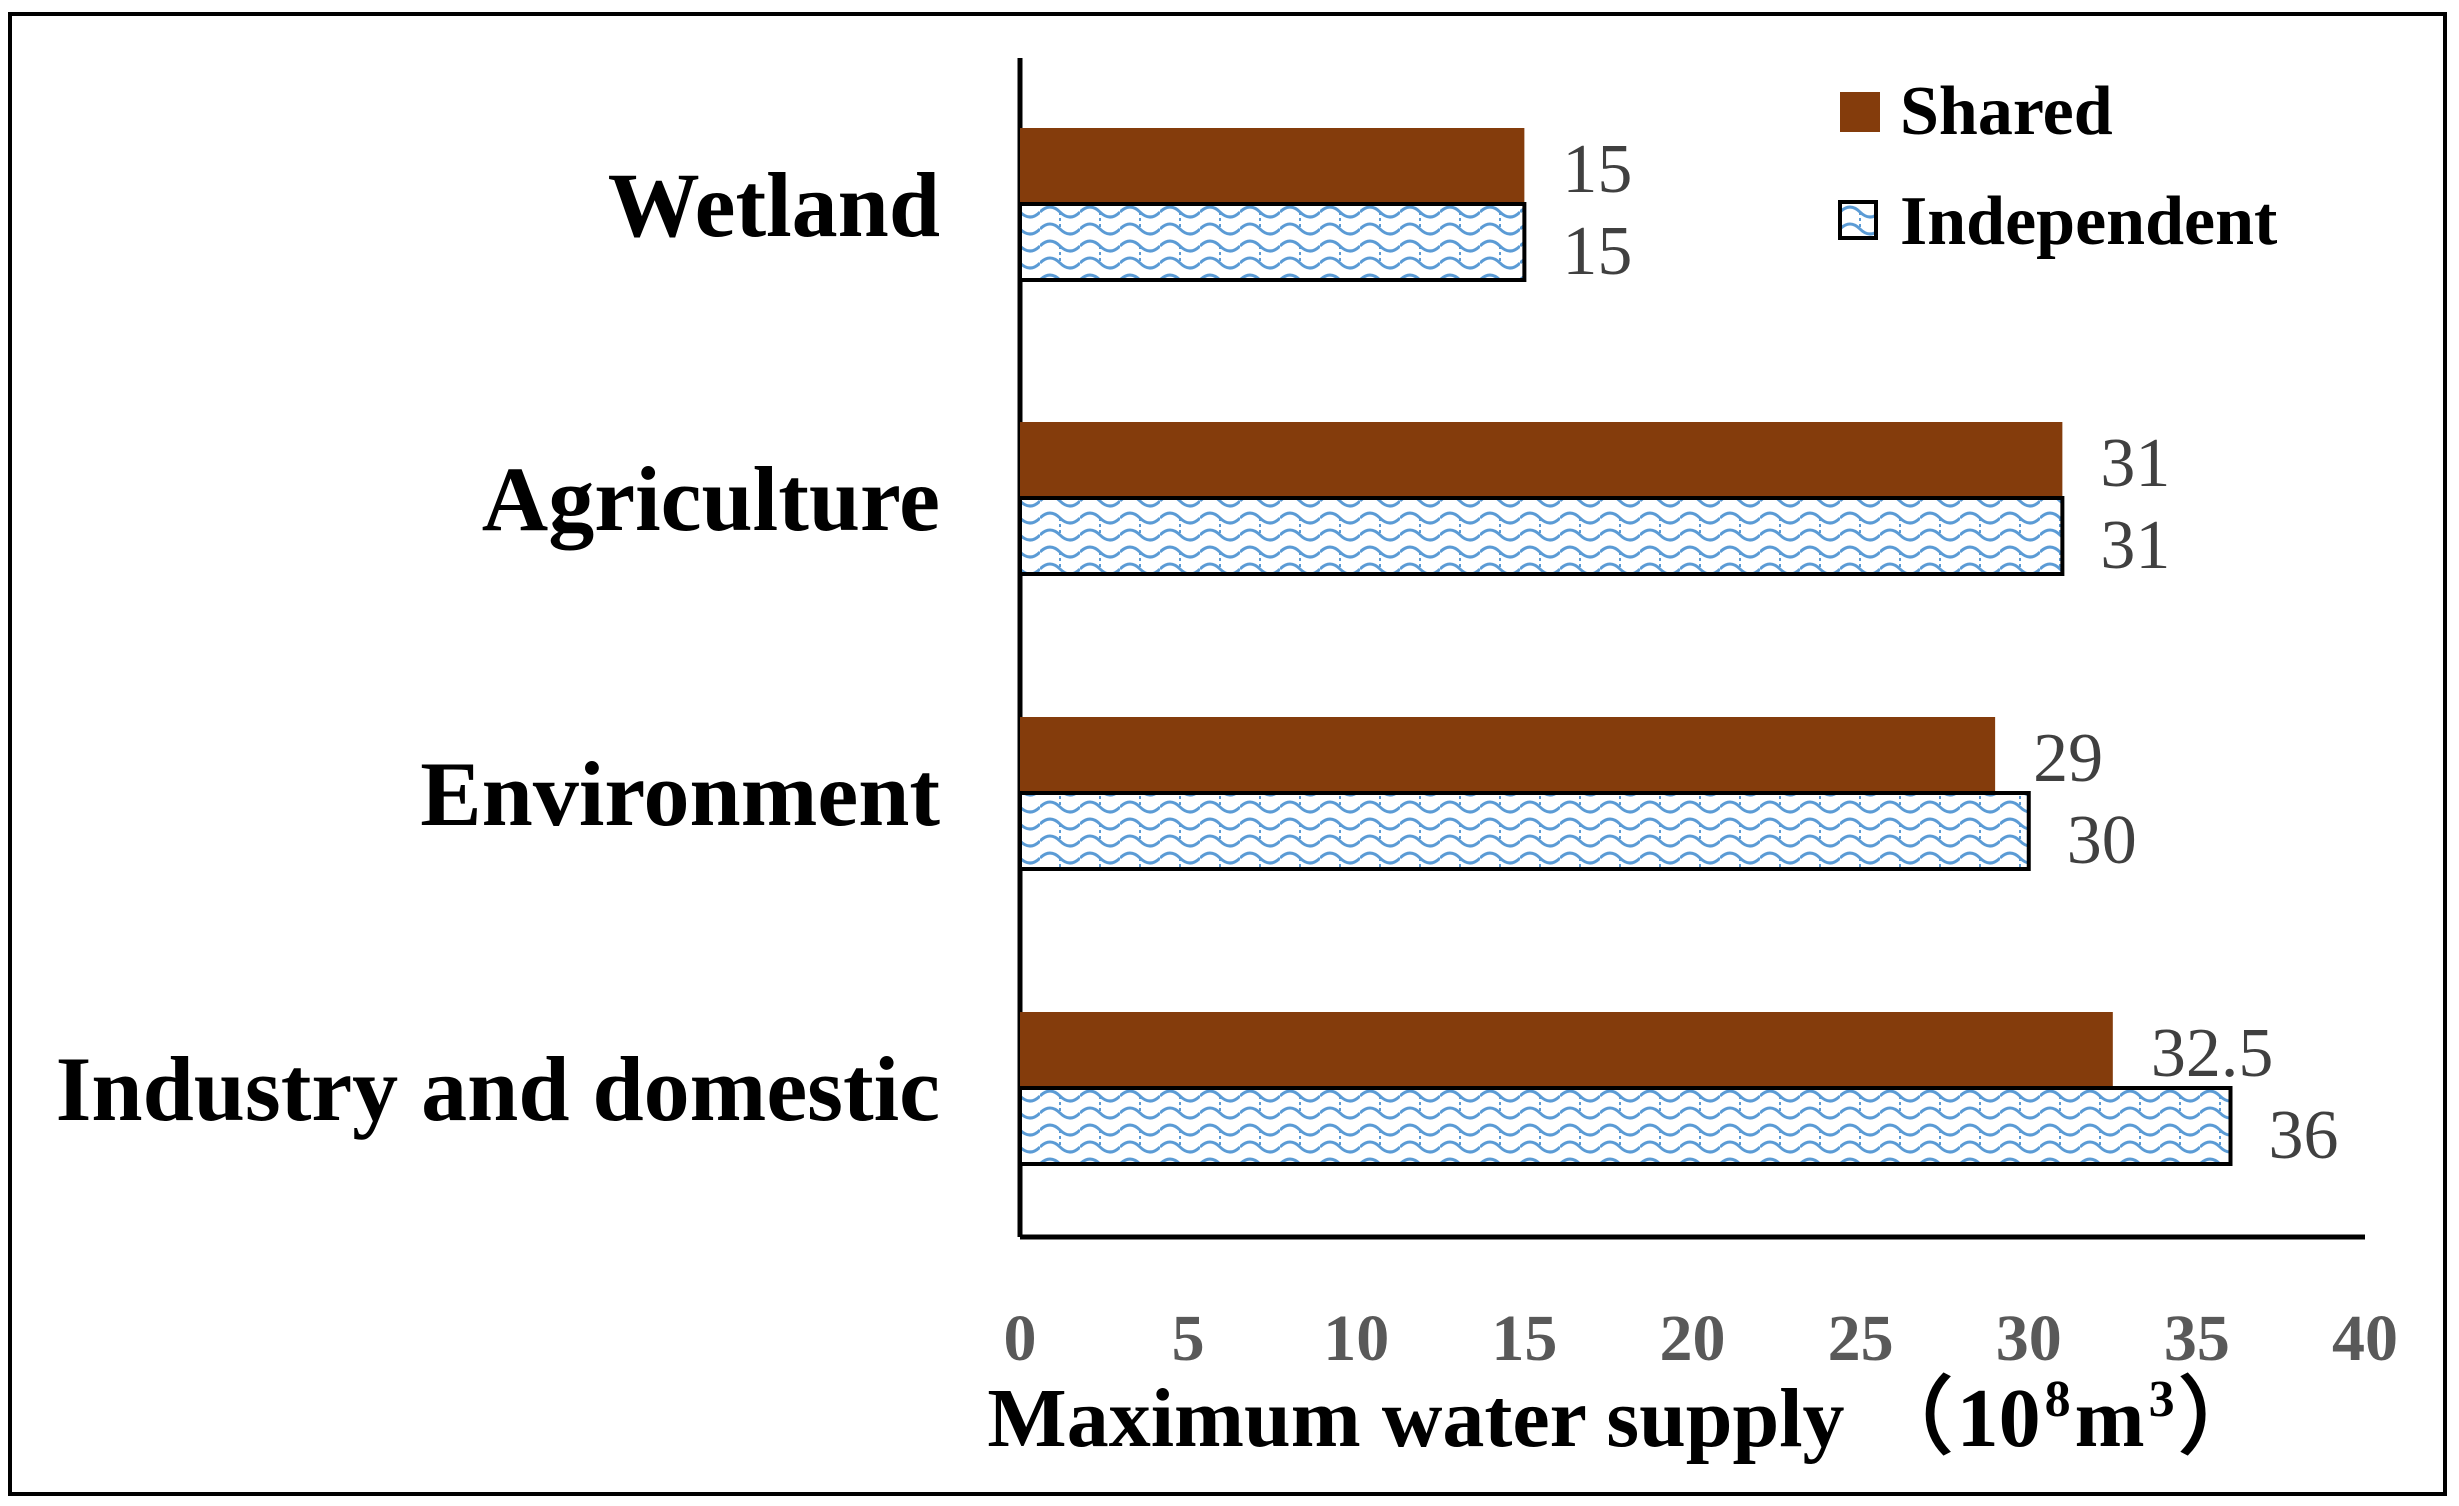 Image resolution: width=2459 pixels, height=1506 pixels. I want to click on x-axis-unit-mid: m, so click(2110, 1418).